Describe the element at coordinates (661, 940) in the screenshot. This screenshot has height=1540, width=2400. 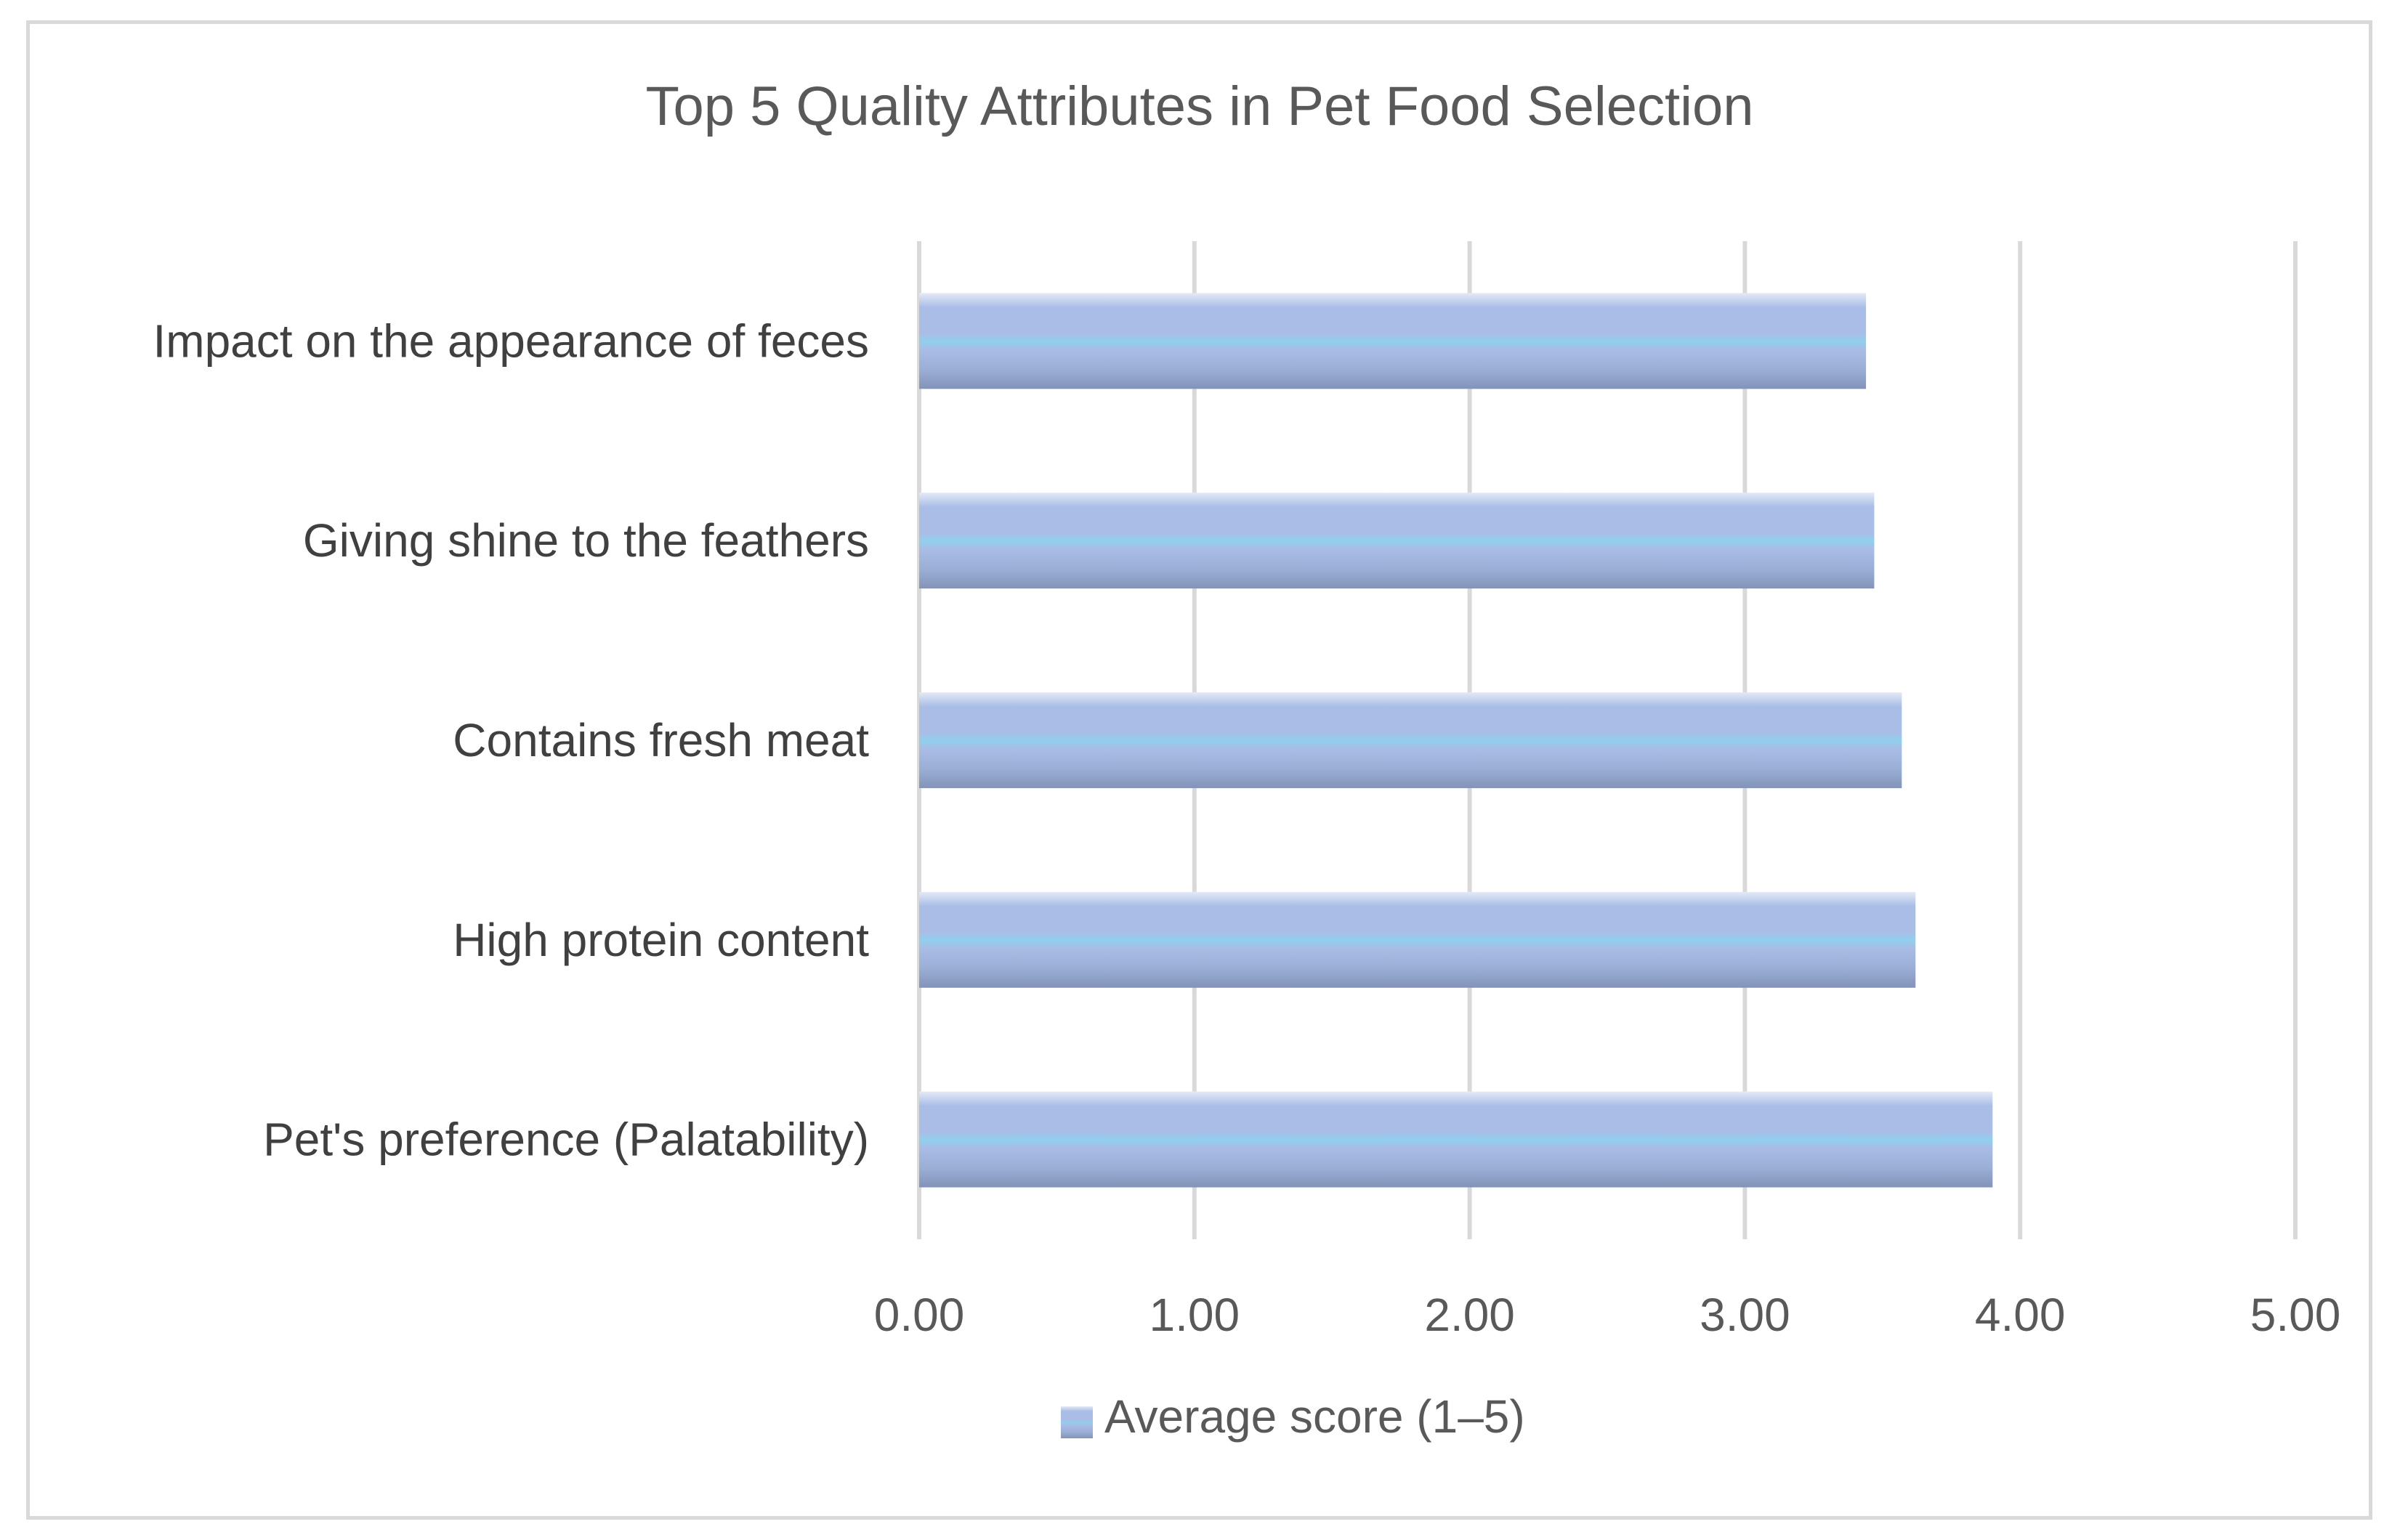
I see `category-label: High protein content` at that location.